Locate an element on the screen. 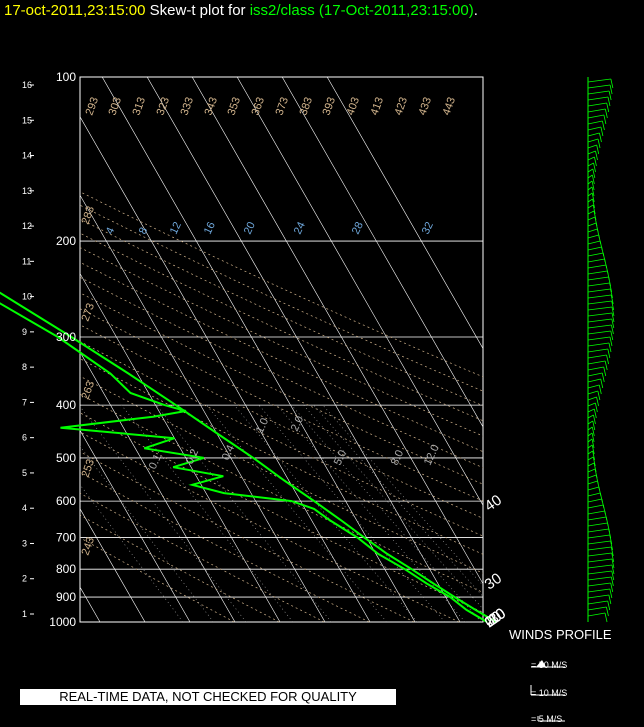  adiabat-tick-label: 323 is located at coordinates (164, 106).